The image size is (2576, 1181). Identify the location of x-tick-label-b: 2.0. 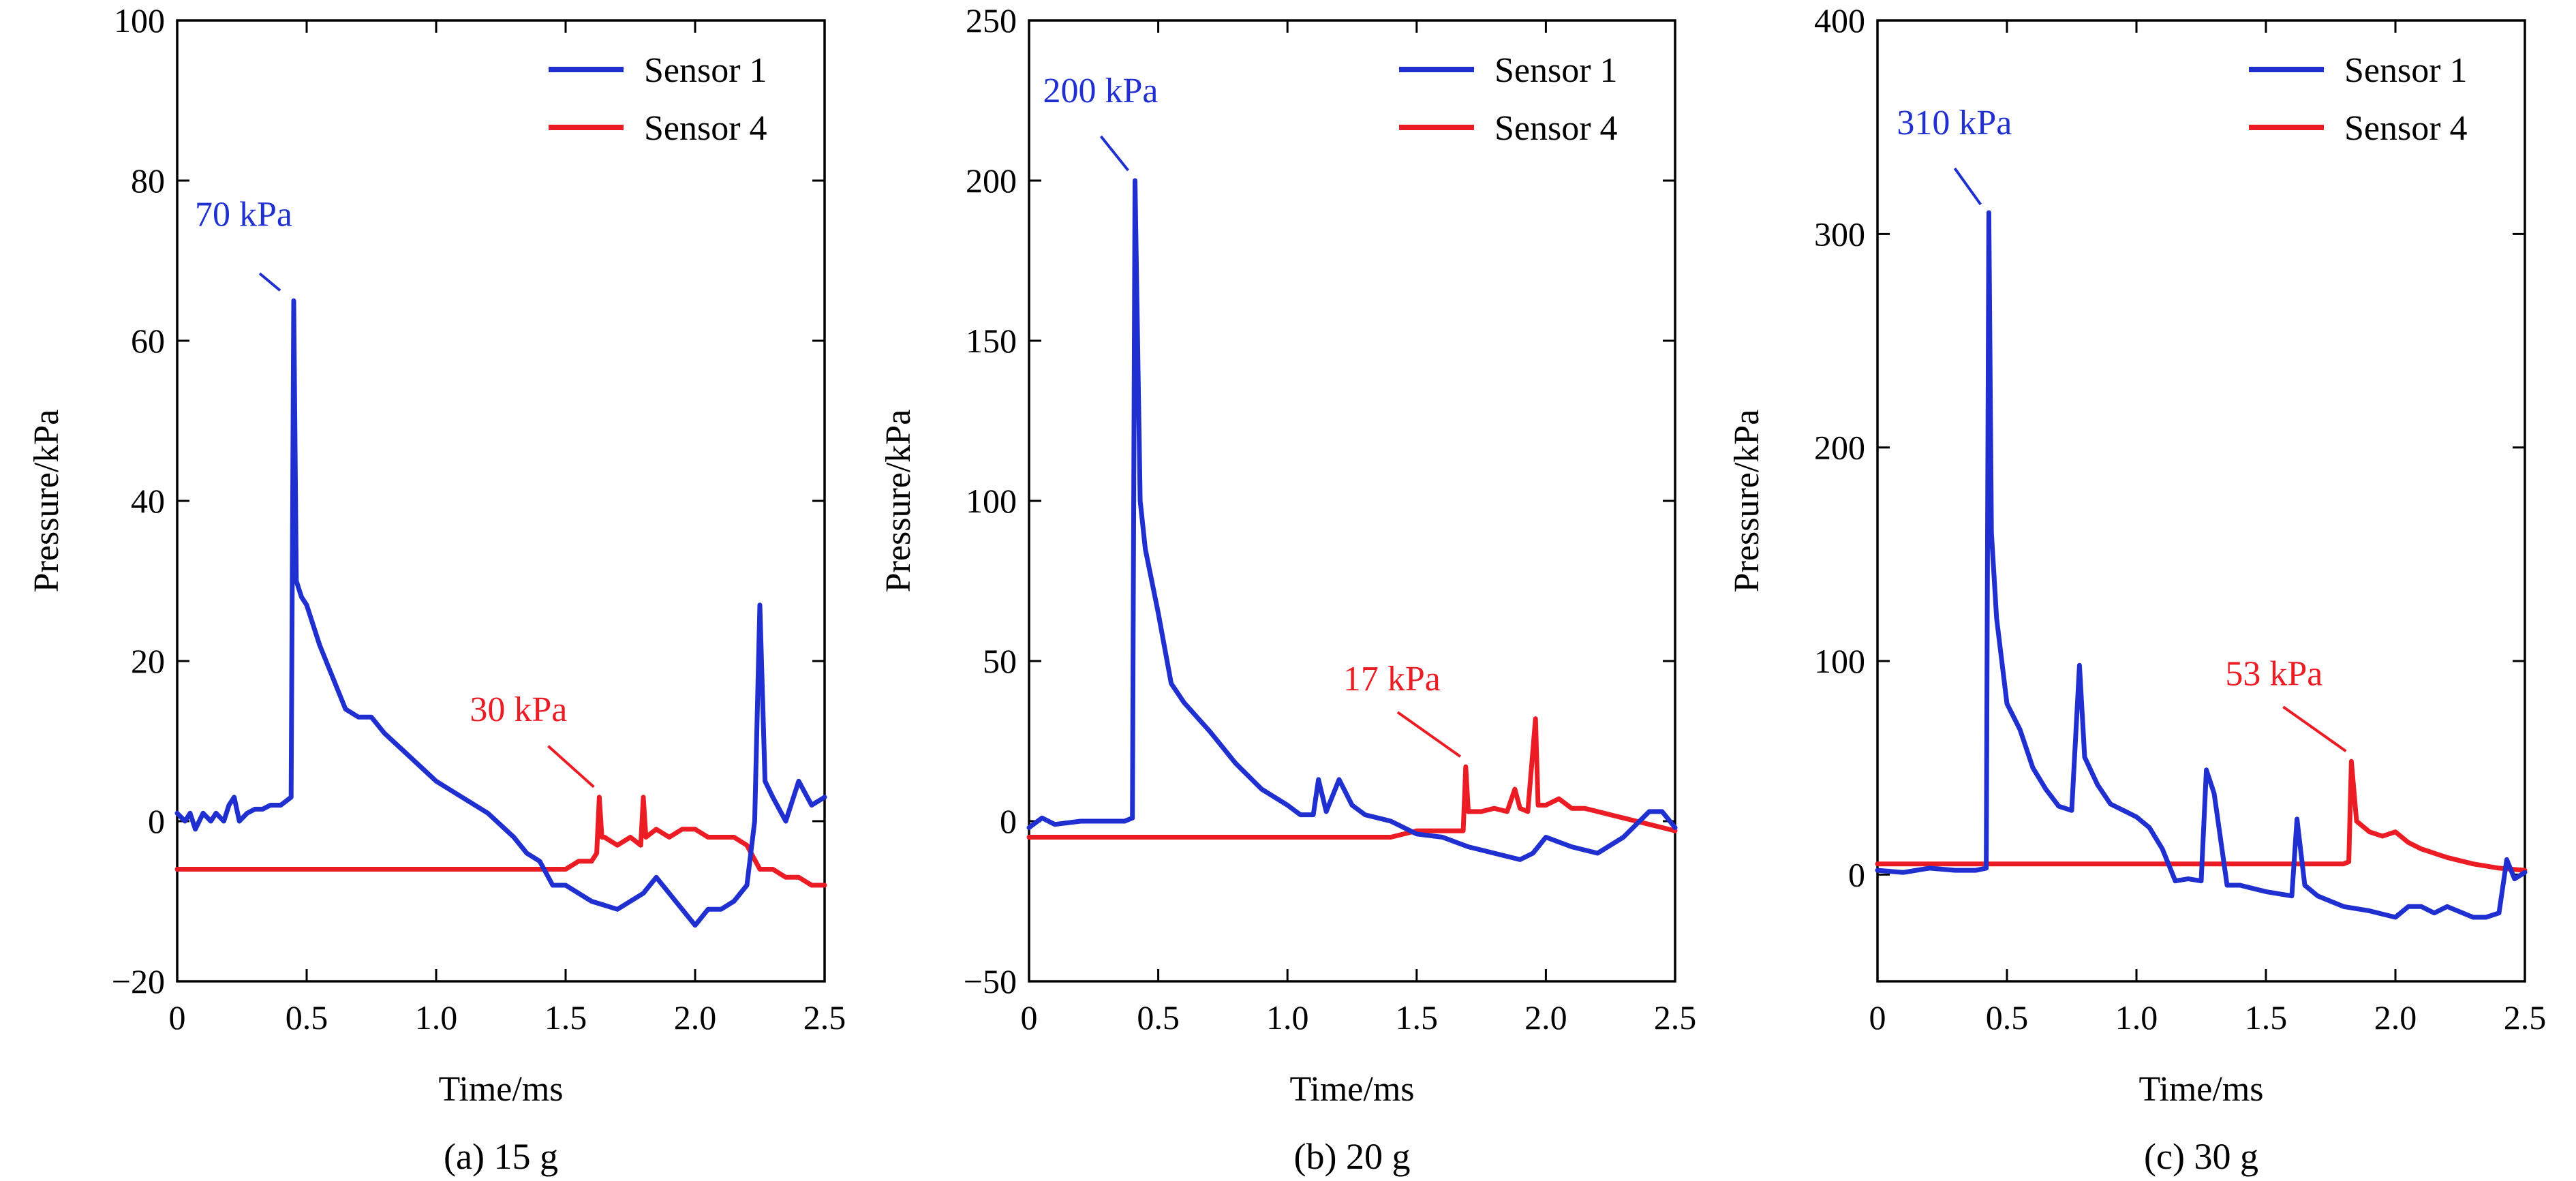
(1546, 1018).